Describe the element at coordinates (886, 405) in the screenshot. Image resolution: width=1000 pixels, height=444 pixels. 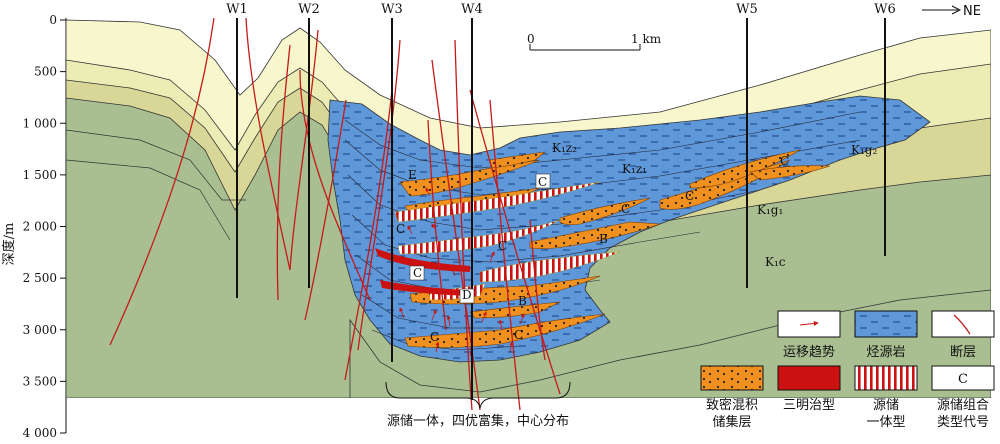
I see `legend-integrated-label-1: 源储` at that location.